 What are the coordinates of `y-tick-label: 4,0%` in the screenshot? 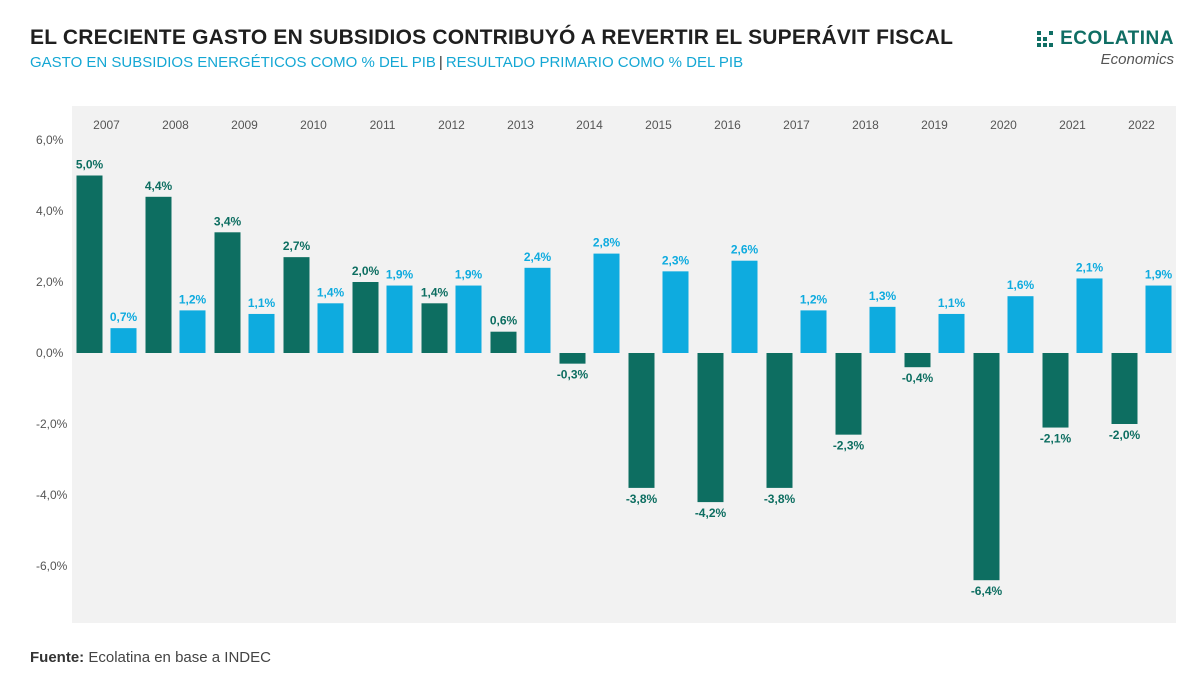 It's located at (50, 211).